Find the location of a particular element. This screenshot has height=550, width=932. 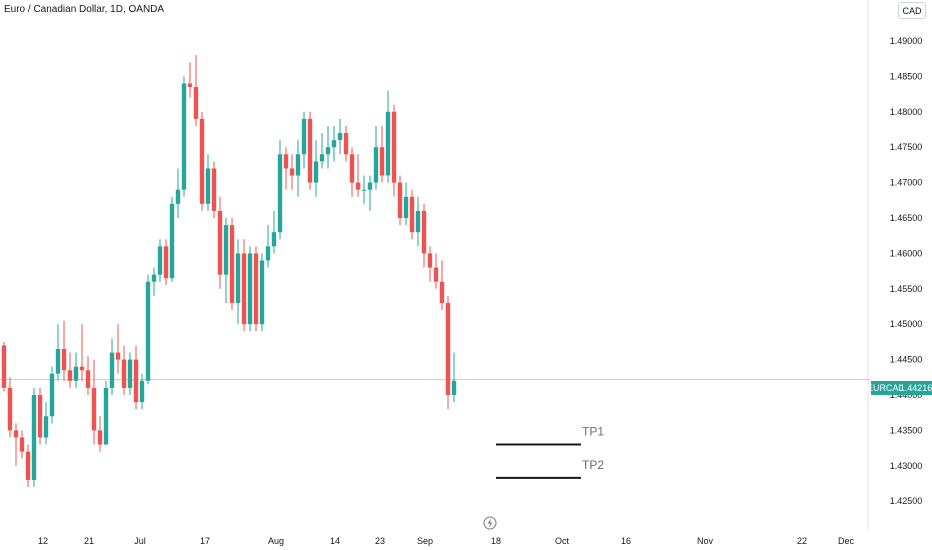

annotations-layer: TP1 TP2 is located at coordinates (550, 452).